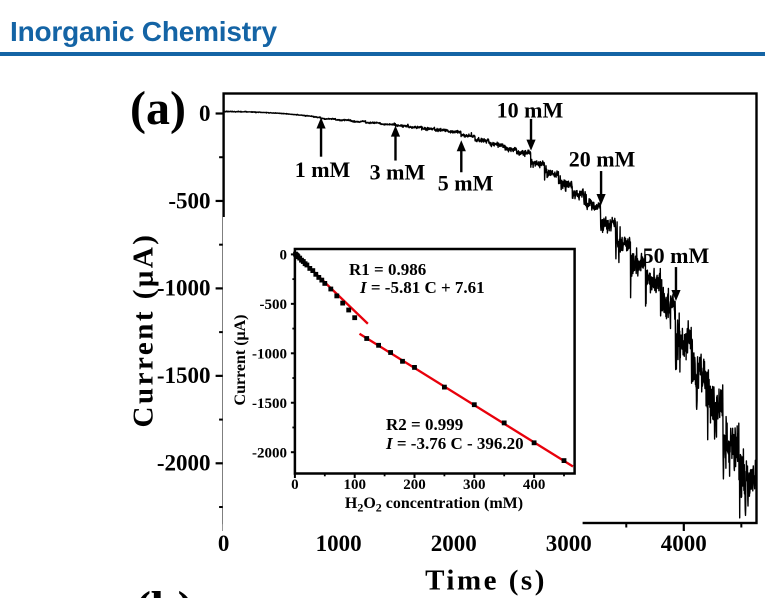 The width and height of the screenshot is (765, 598). I want to click on main-x-axis-title: Time (s), so click(486, 581).